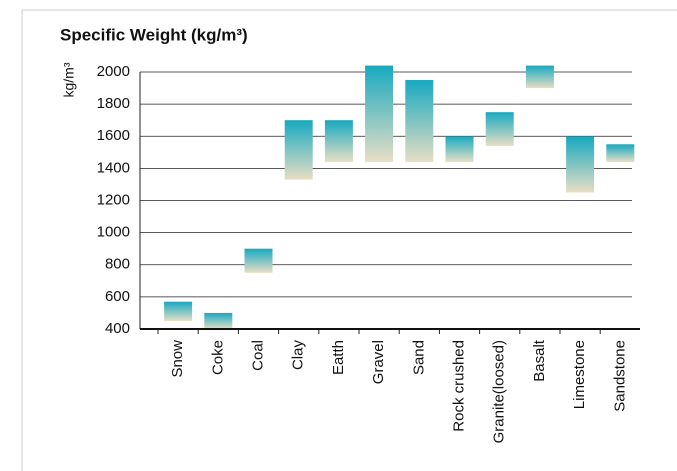  What do you see at coordinates (113, 71) in the screenshot?
I see `y-tick-label: 2000` at bounding box center [113, 71].